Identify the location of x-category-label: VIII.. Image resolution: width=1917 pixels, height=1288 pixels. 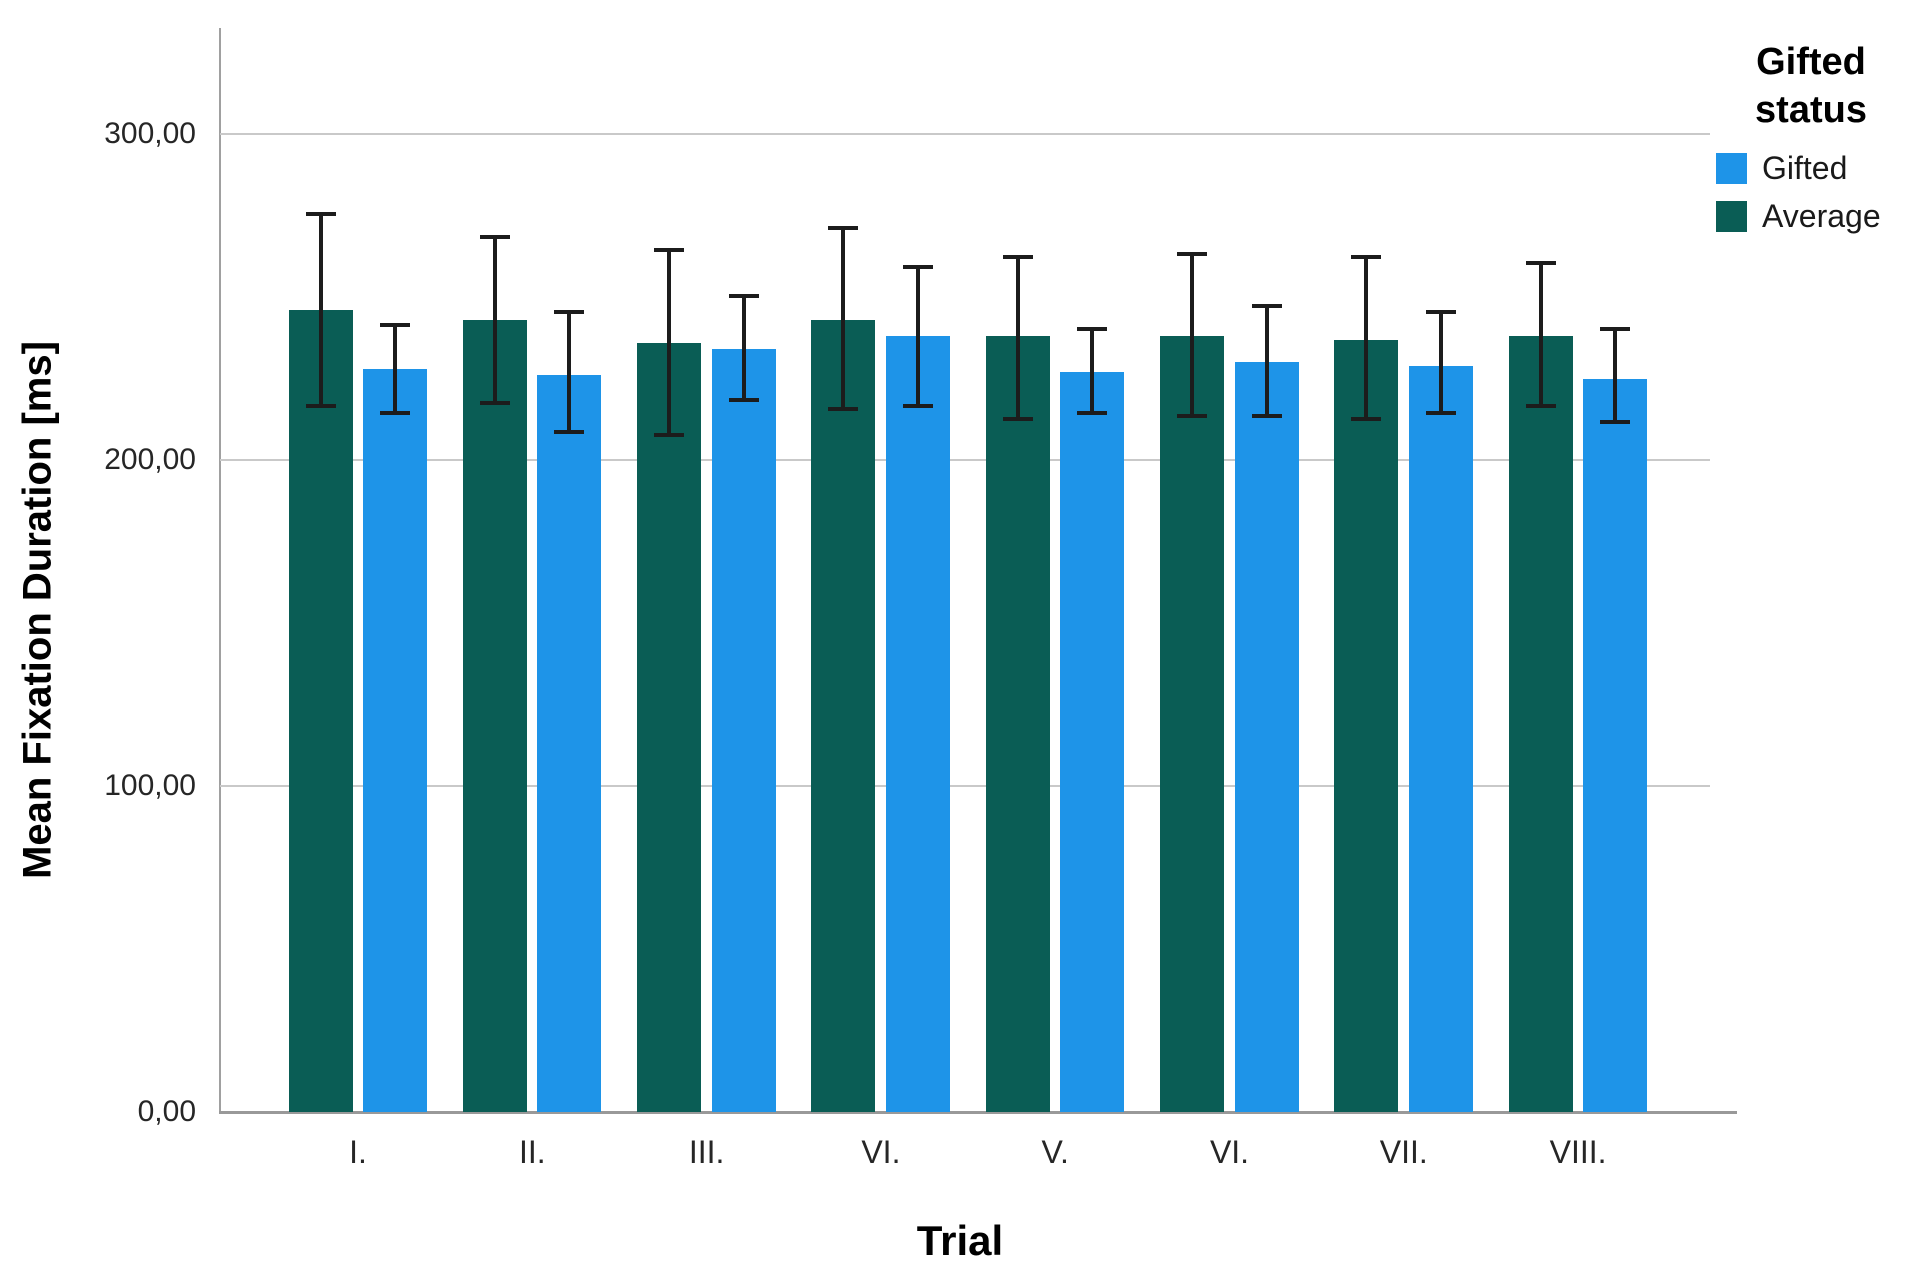
(1578, 1152).